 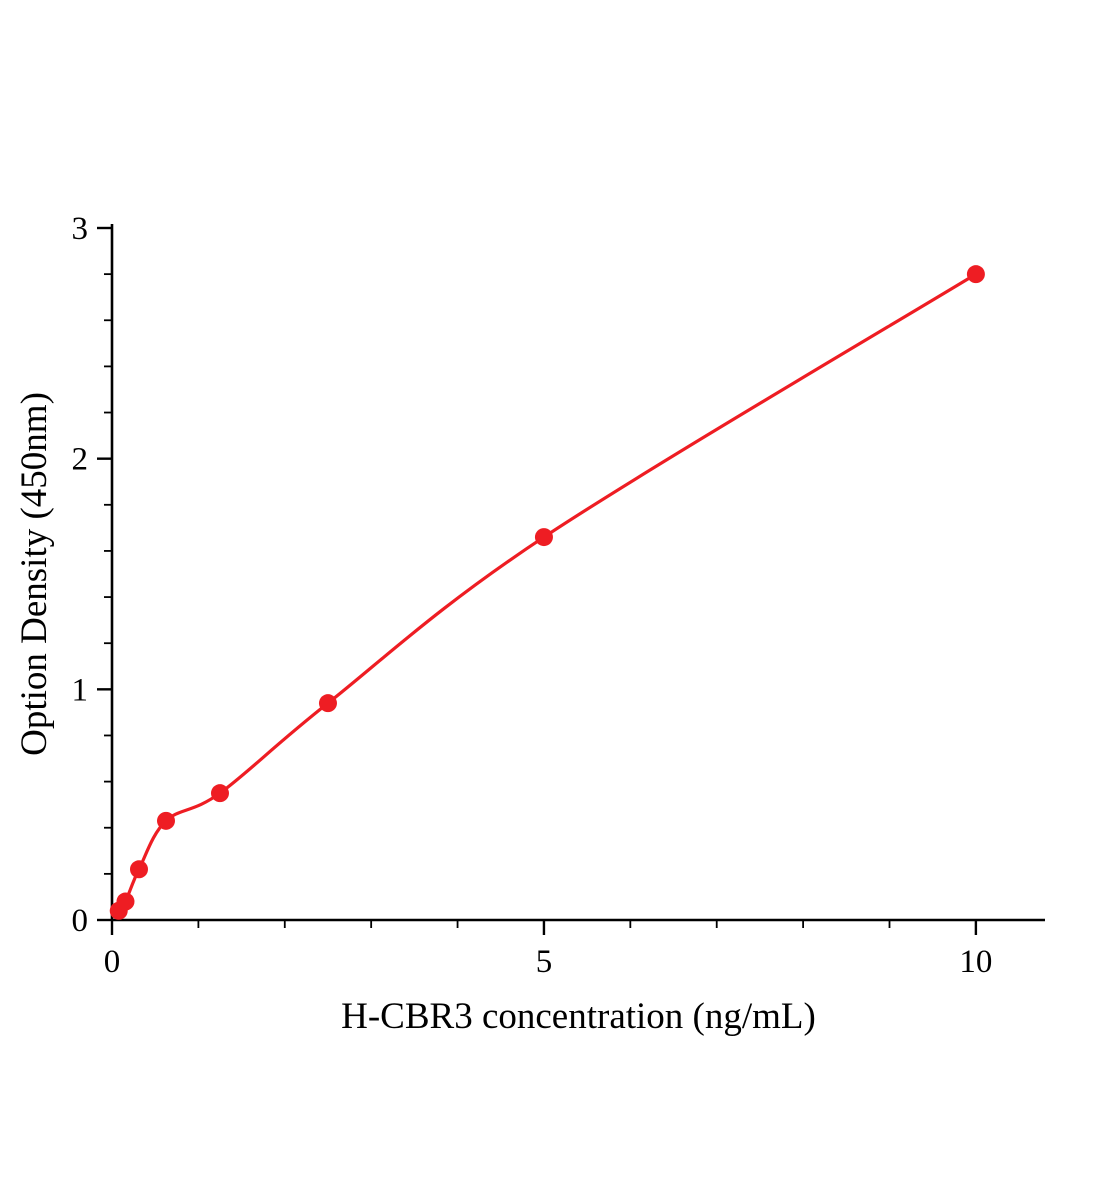 I want to click on x-tick-label: 0, so click(x=112, y=962).